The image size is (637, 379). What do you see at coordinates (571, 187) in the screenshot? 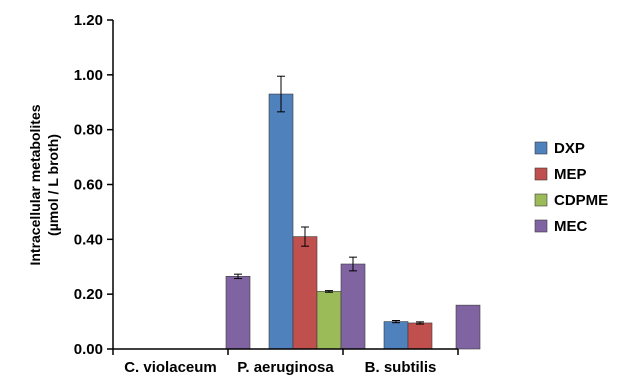
I see `legend: DXP MEP CDPME MEC` at bounding box center [571, 187].